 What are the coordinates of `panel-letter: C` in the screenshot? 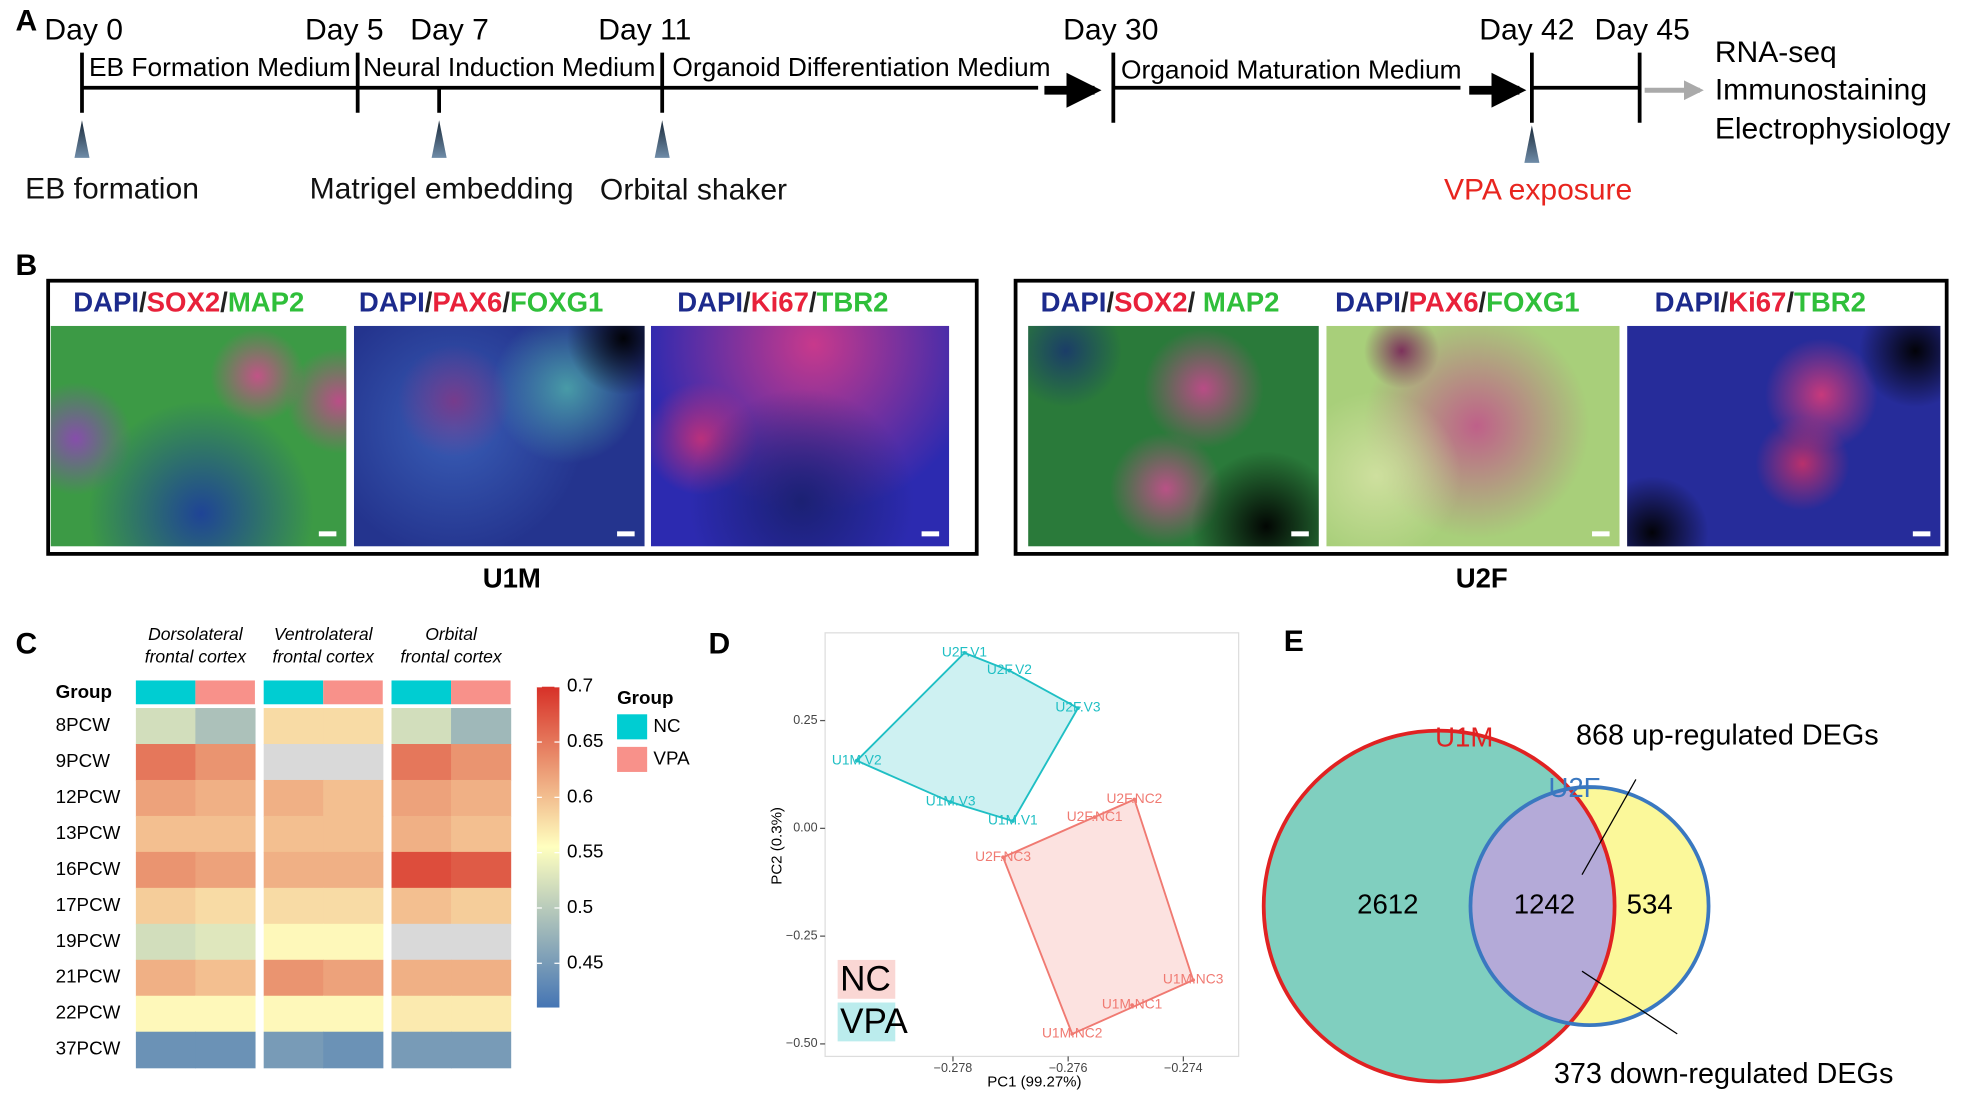 It's located at (27, 643).